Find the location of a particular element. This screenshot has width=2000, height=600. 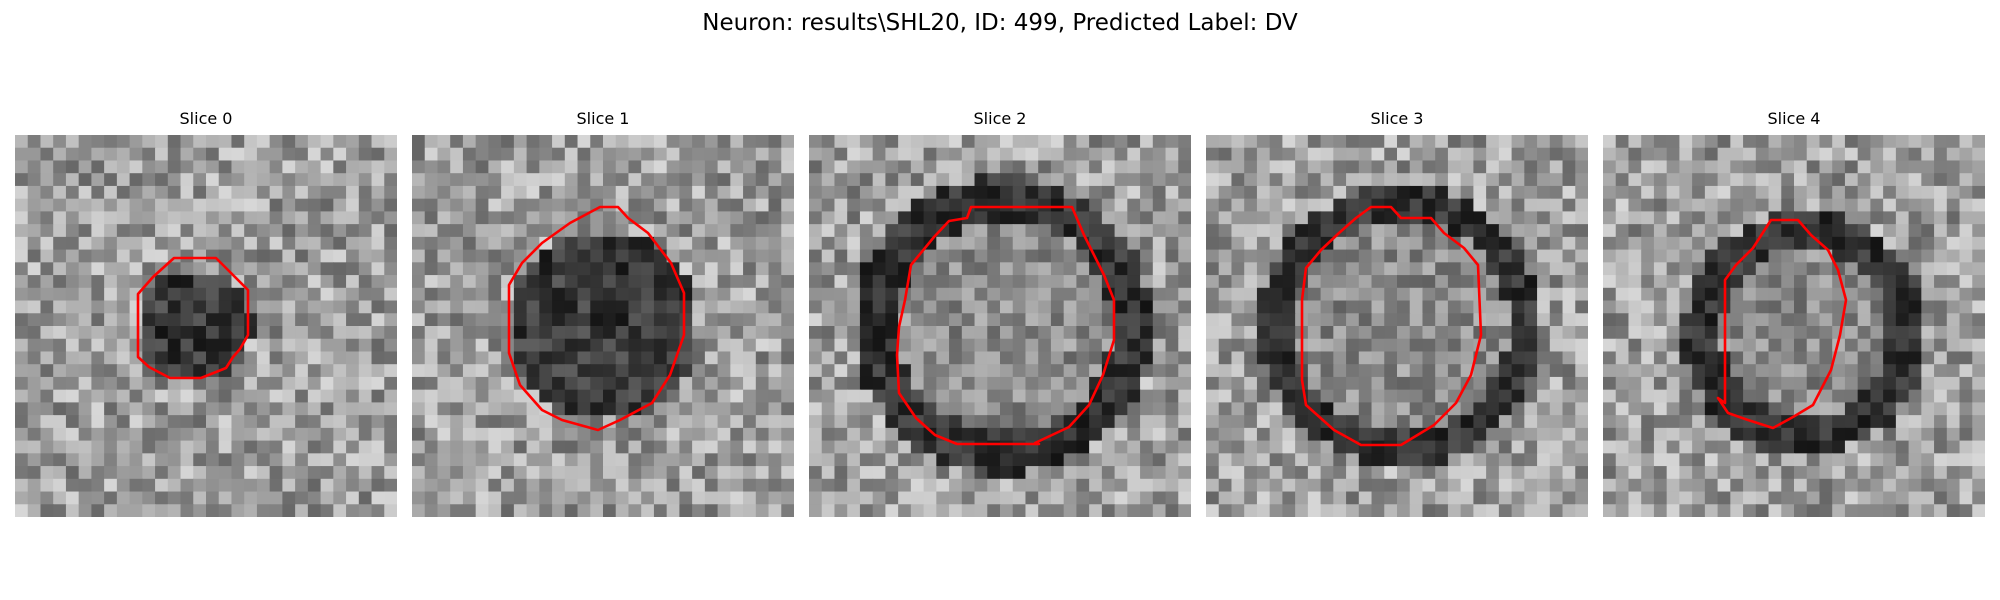

slice-title-1: Slice 1 is located at coordinates (603, 118).